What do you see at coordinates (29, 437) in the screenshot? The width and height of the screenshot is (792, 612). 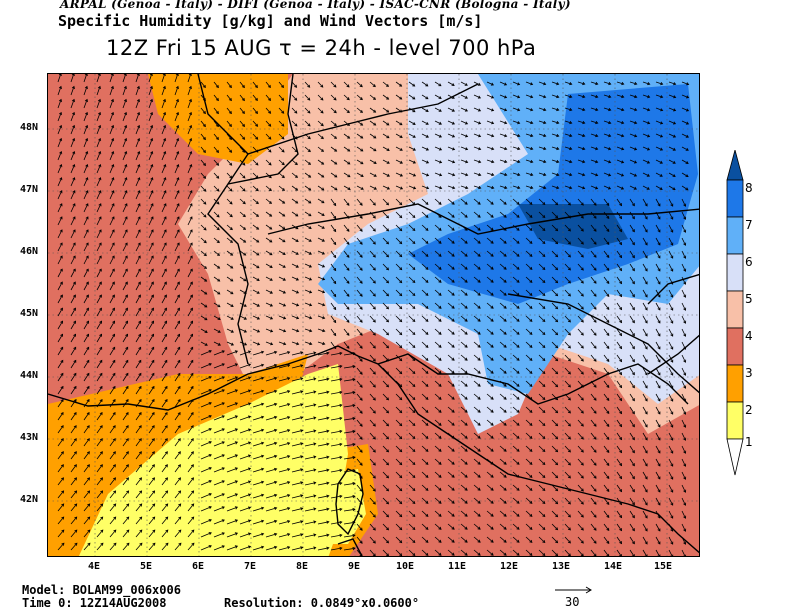 I see `lat-label: 43N` at bounding box center [29, 437].